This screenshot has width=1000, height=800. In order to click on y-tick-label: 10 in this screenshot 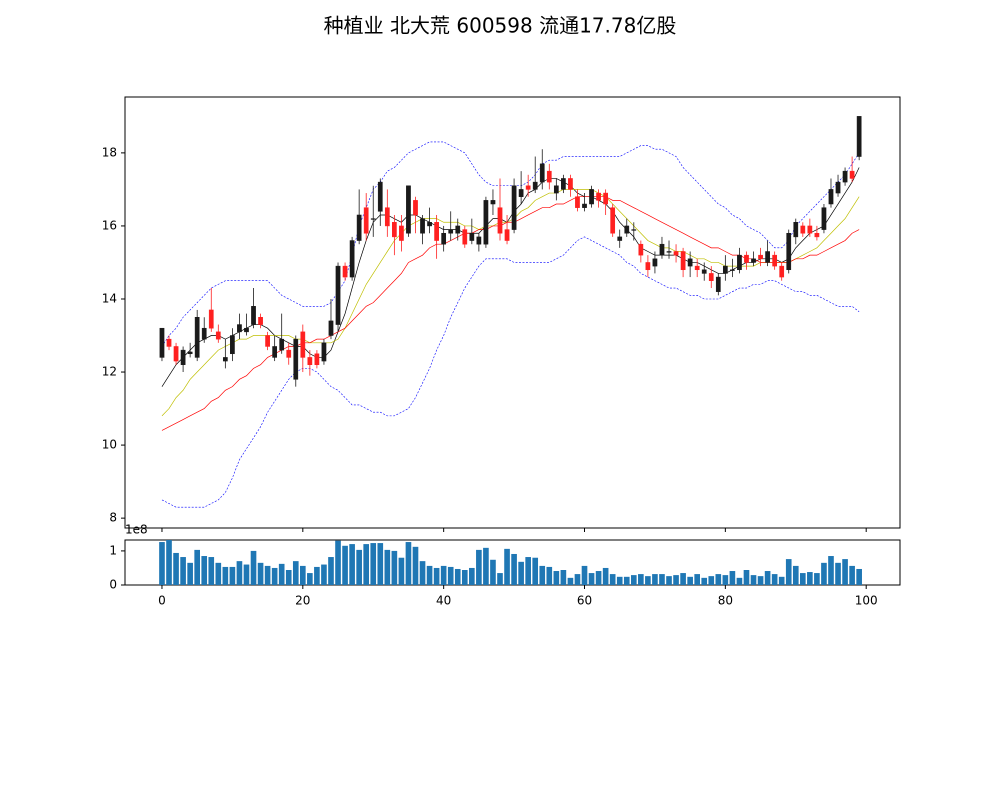, I will do `click(109, 445)`.